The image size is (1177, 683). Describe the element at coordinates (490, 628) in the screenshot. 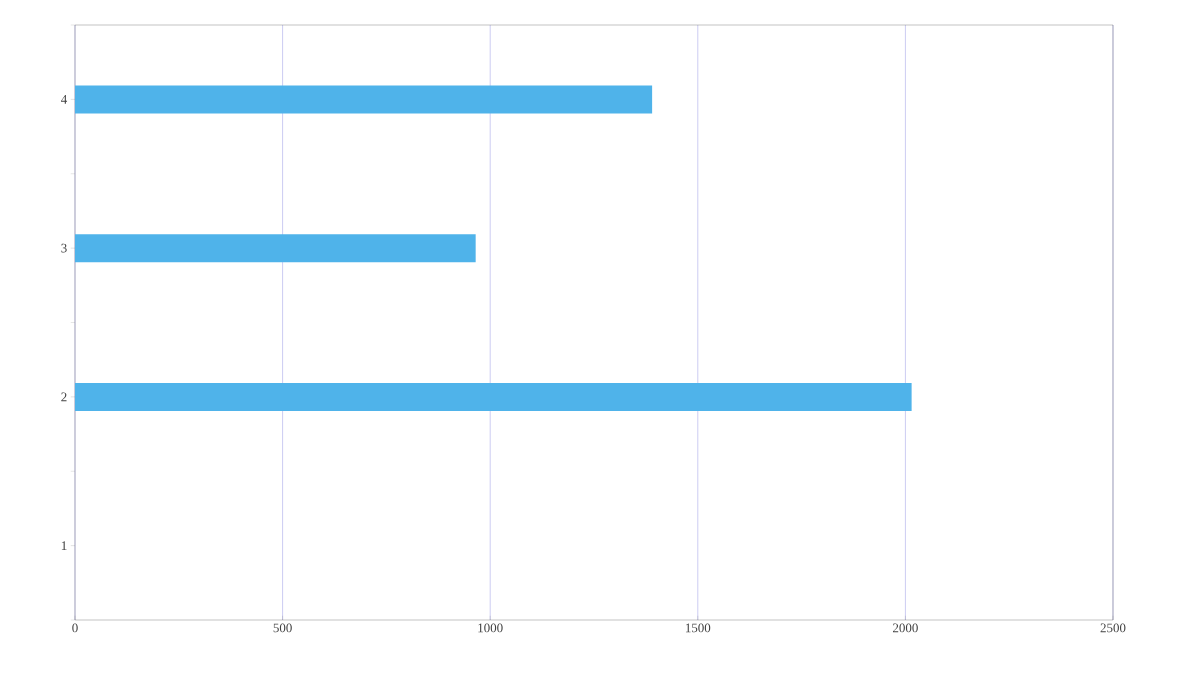

I see `x-tick-label: 1000` at that location.